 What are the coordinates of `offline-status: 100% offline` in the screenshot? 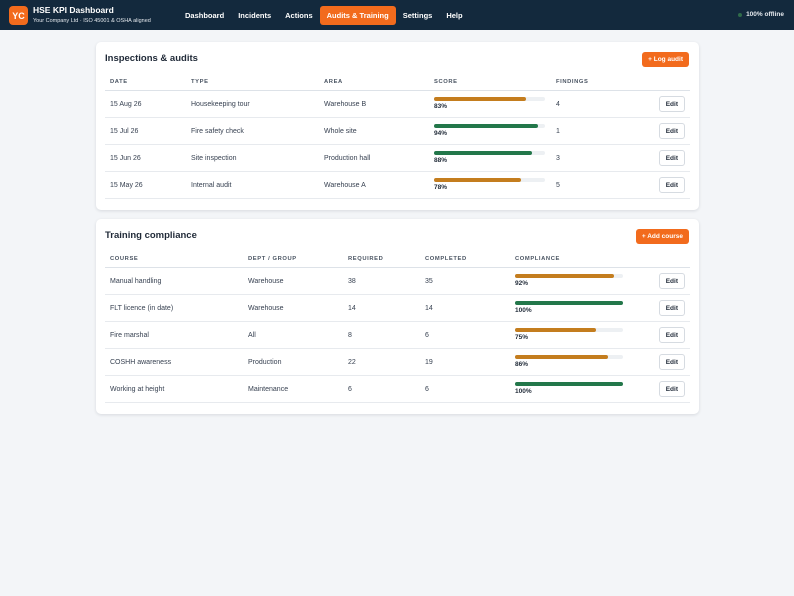 It's located at (761, 14).